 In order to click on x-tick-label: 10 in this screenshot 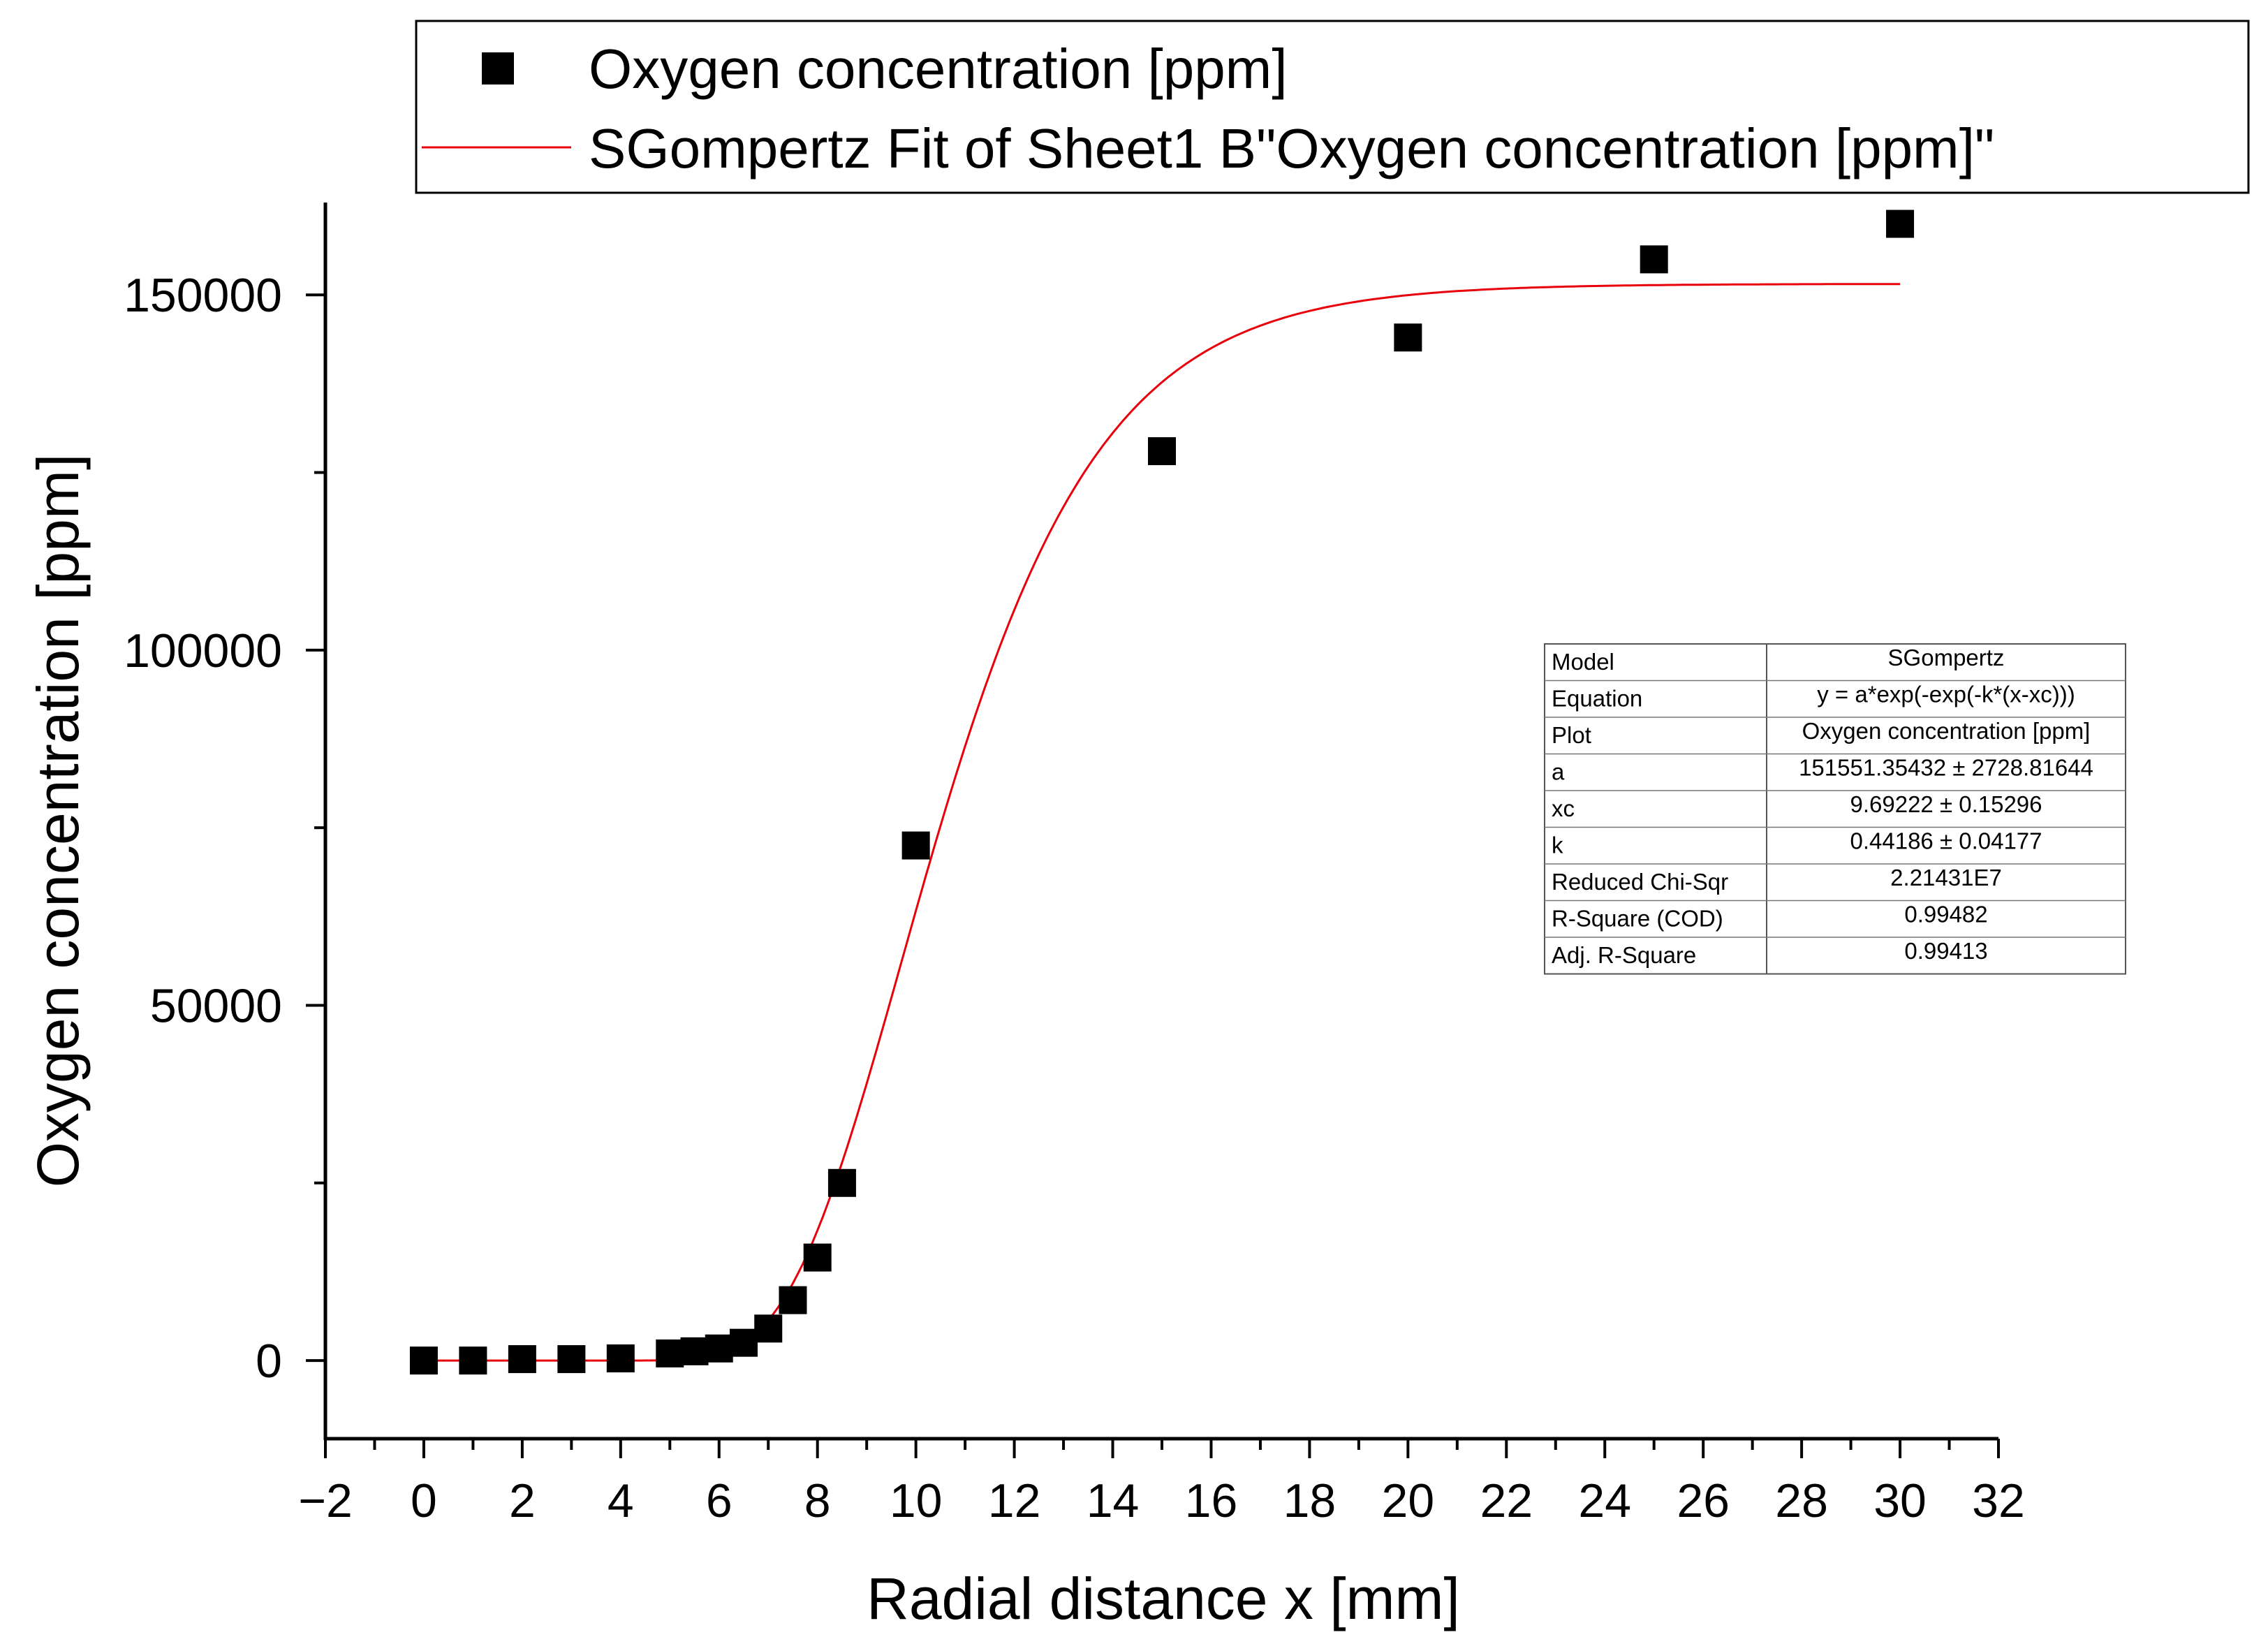, I will do `click(916, 1500)`.